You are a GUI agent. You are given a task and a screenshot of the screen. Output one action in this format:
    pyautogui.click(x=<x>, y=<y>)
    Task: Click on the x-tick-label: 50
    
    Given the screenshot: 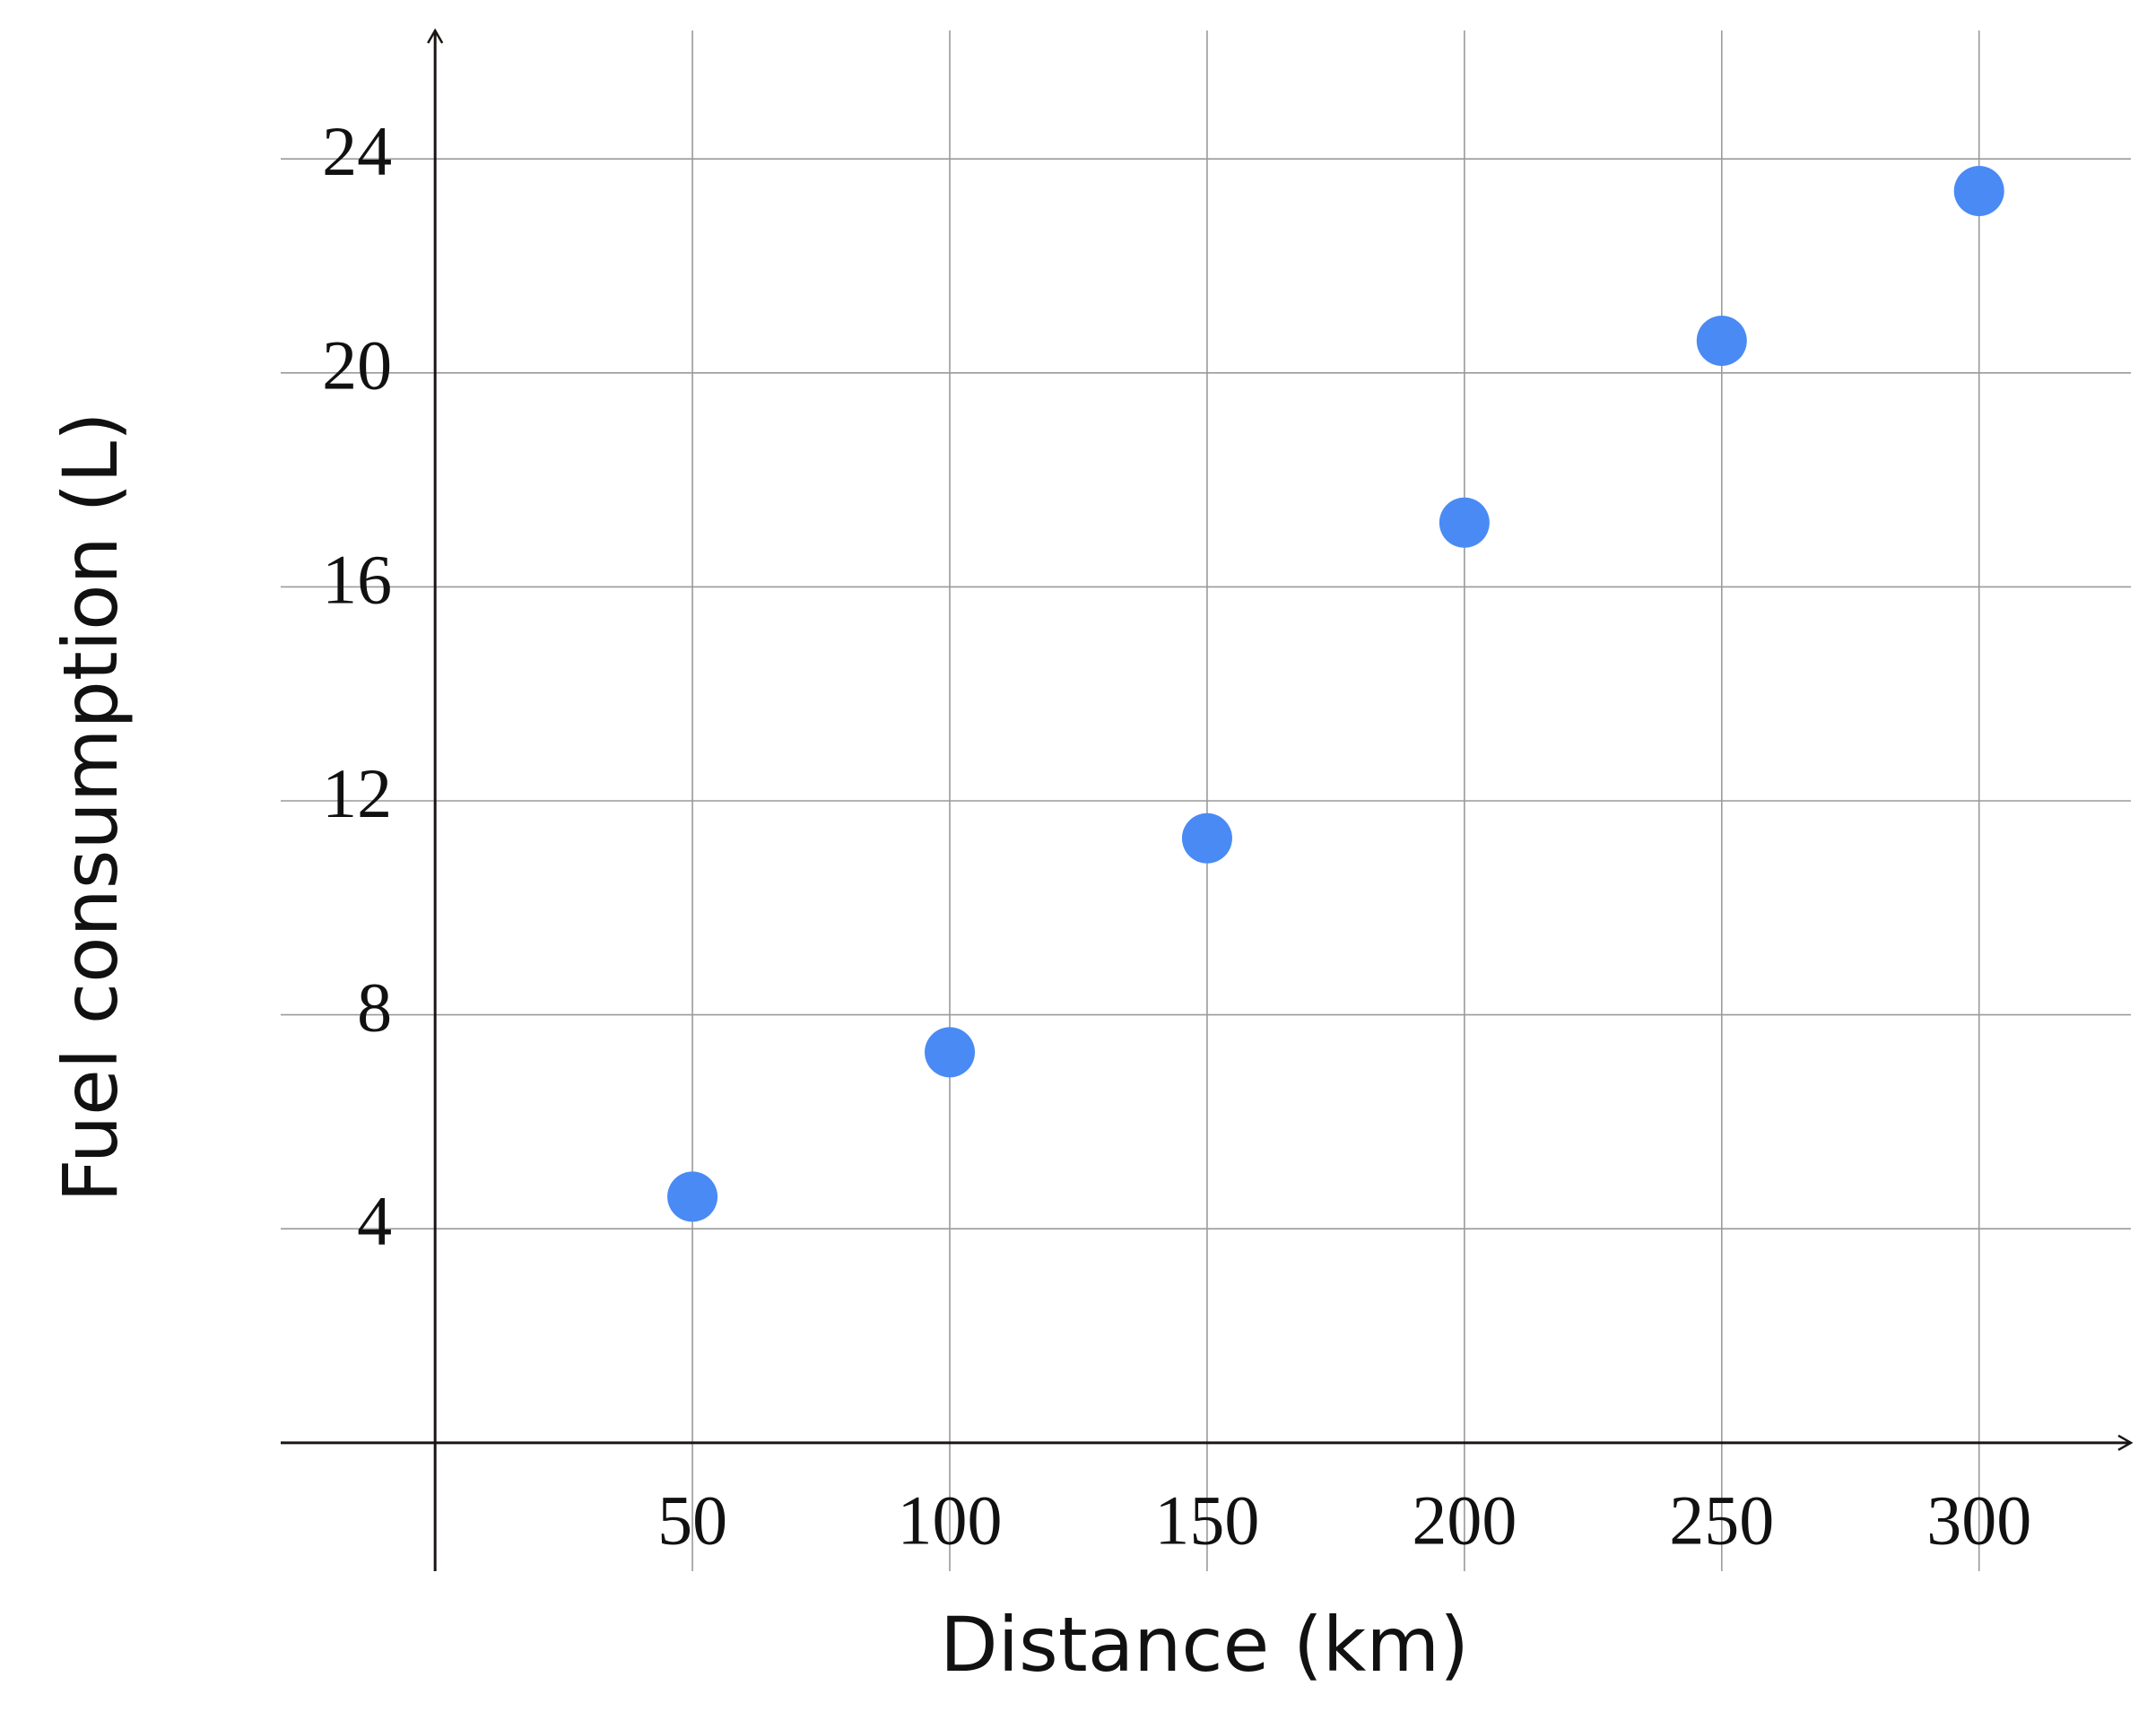 What is the action you would take?
    pyautogui.click(x=692, y=1520)
    